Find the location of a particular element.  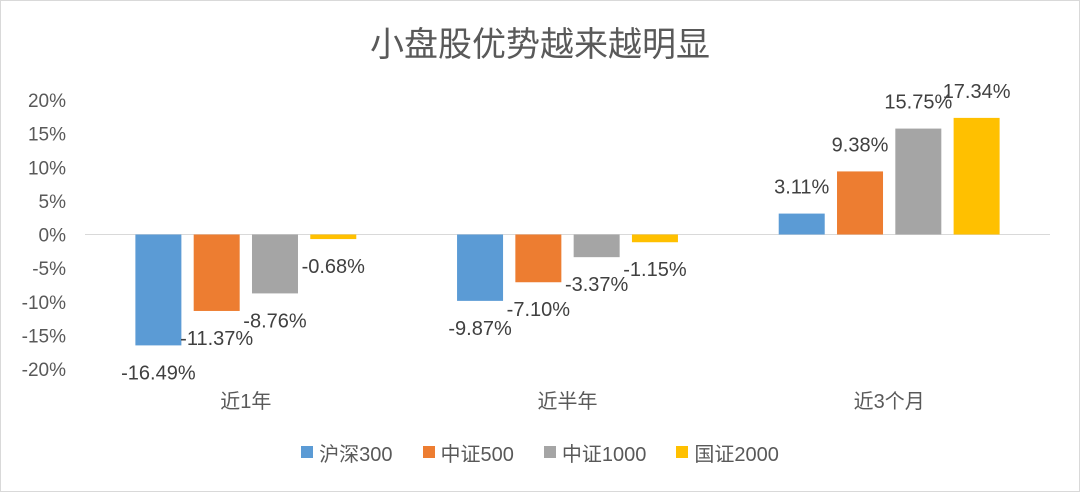

legend-item: 沪深300 is located at coordinates (347, 452).